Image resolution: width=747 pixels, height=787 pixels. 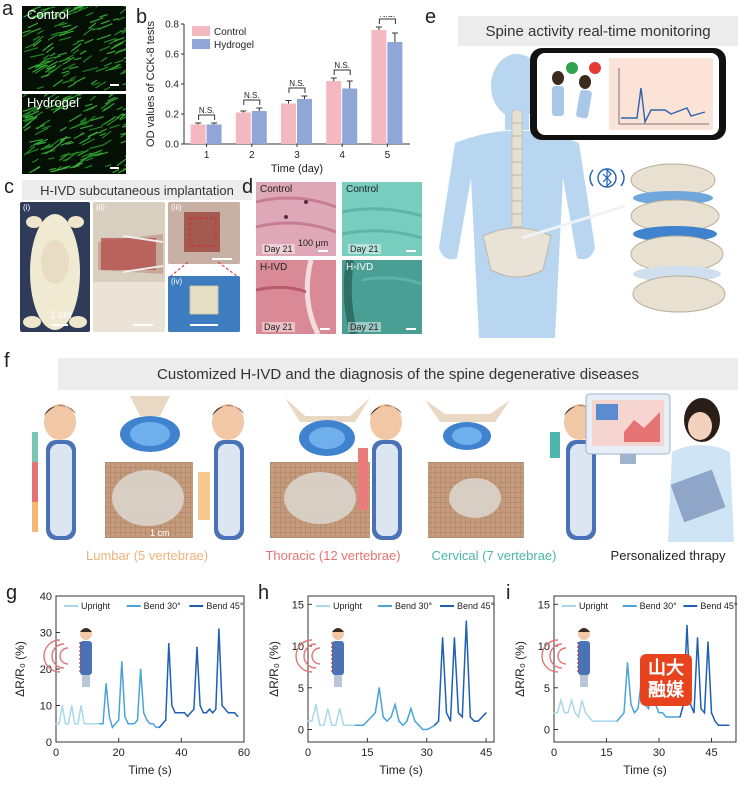 What do you see at coordinates (234, 45) in the screenshot?
I see `legend-label: Hydrogel` at bounding box center [234, 45].